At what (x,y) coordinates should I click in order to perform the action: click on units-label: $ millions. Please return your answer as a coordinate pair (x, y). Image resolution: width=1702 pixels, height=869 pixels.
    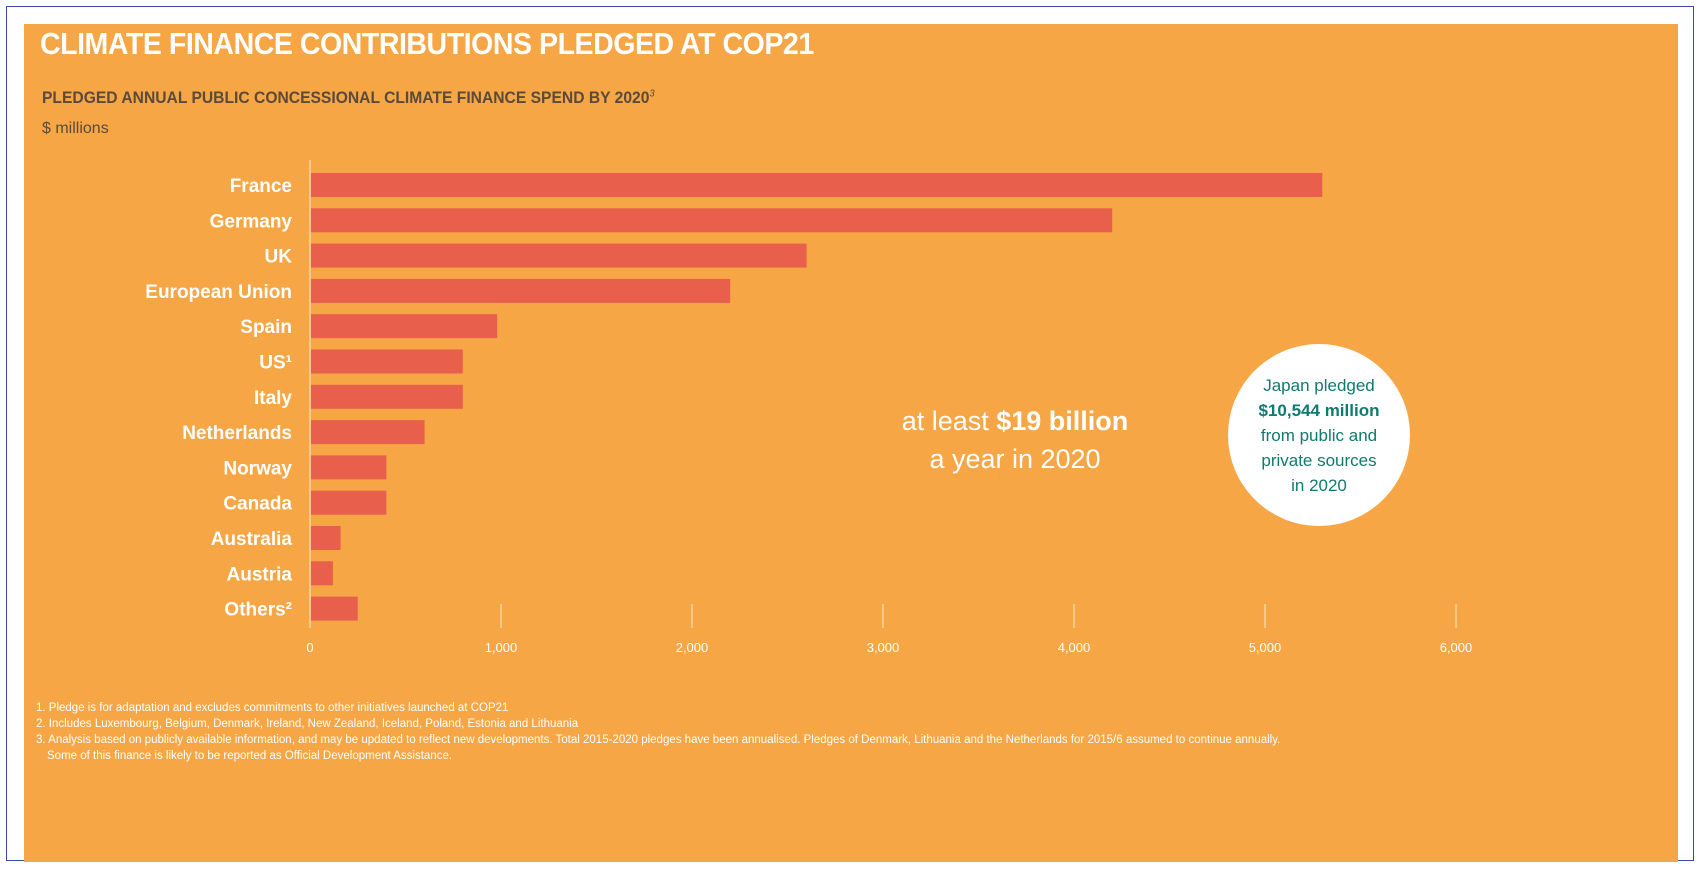
    Looking at the image, I should click on (75, 128).